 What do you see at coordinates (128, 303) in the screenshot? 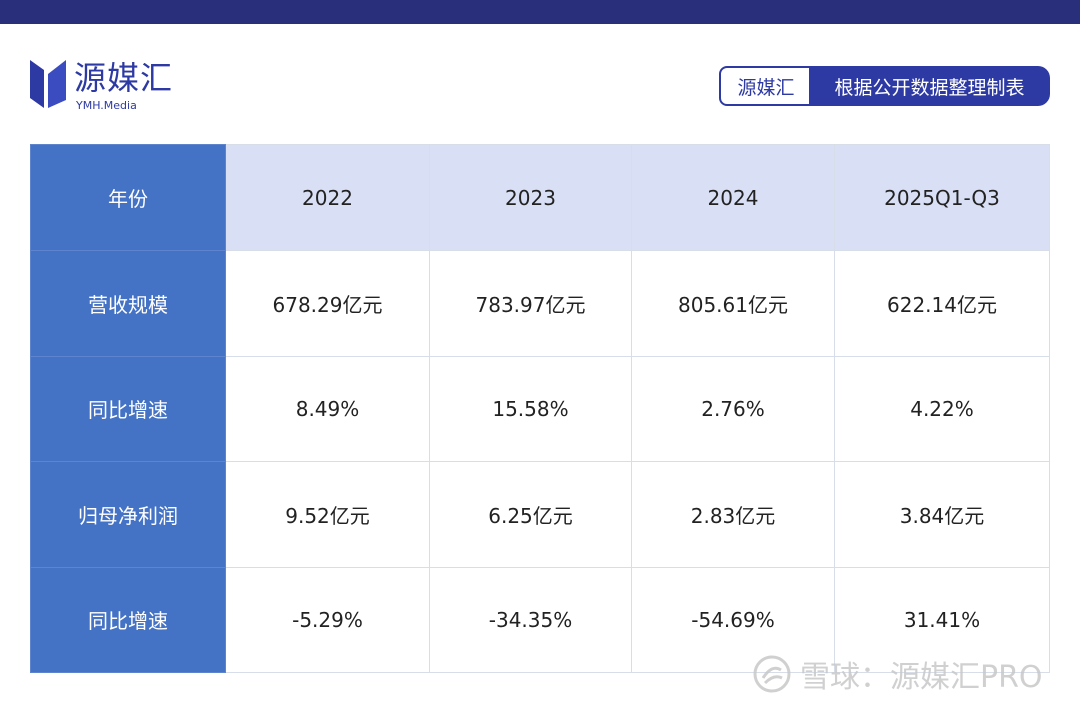
I see `row-label: 营收规模` at bounding box center [128, 303].